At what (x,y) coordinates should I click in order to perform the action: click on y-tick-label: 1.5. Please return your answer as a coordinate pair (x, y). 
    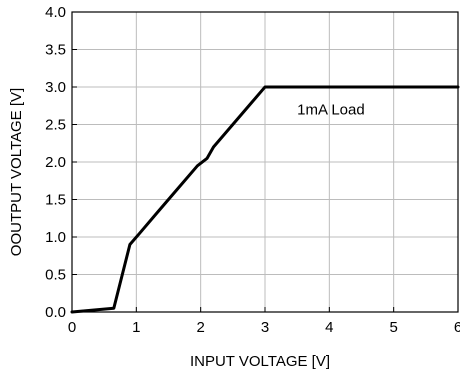
    Looking at the image, I should click on (55, 200).